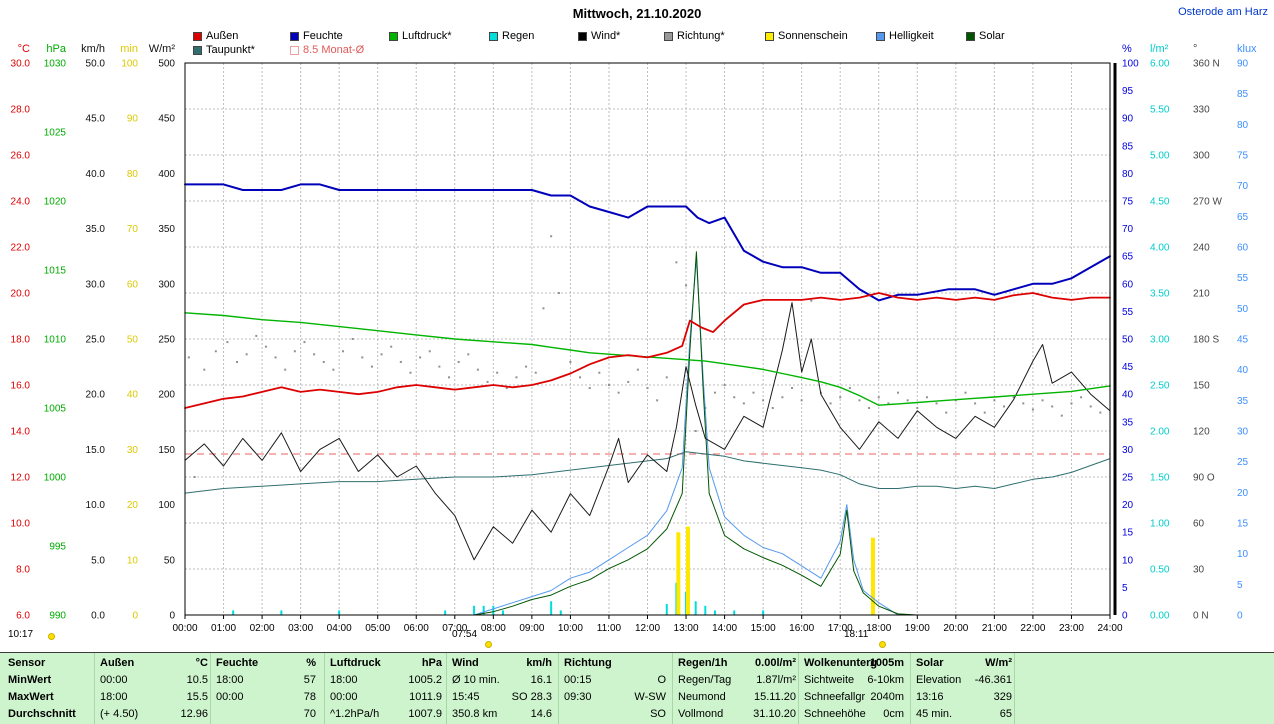 The width and height of the screenshot is (1274, 724). What do you see at coordinates (829, 680) in the screenshot?
I see `stat-cell: Sichtweite` at bounding box center [829, 680].